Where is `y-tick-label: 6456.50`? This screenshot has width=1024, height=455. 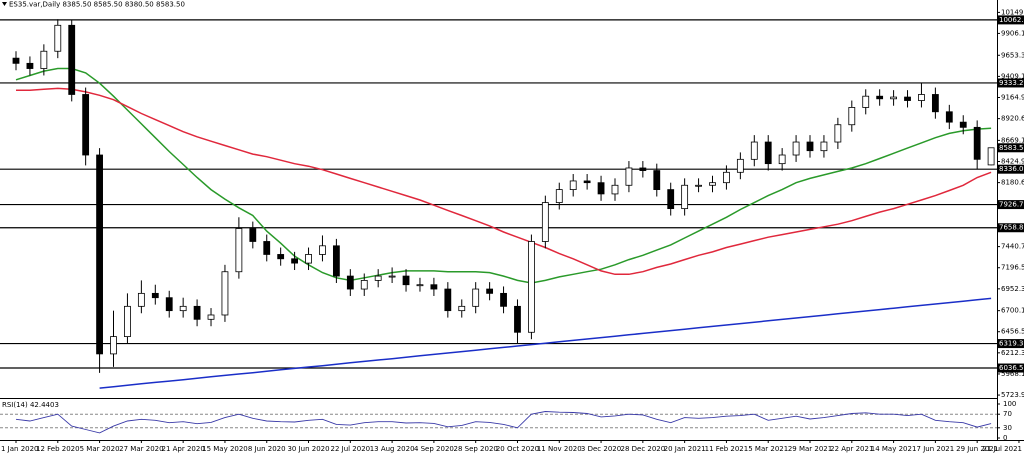
y-tick-label: 6456.50 is located at coordinates (1012, 332).